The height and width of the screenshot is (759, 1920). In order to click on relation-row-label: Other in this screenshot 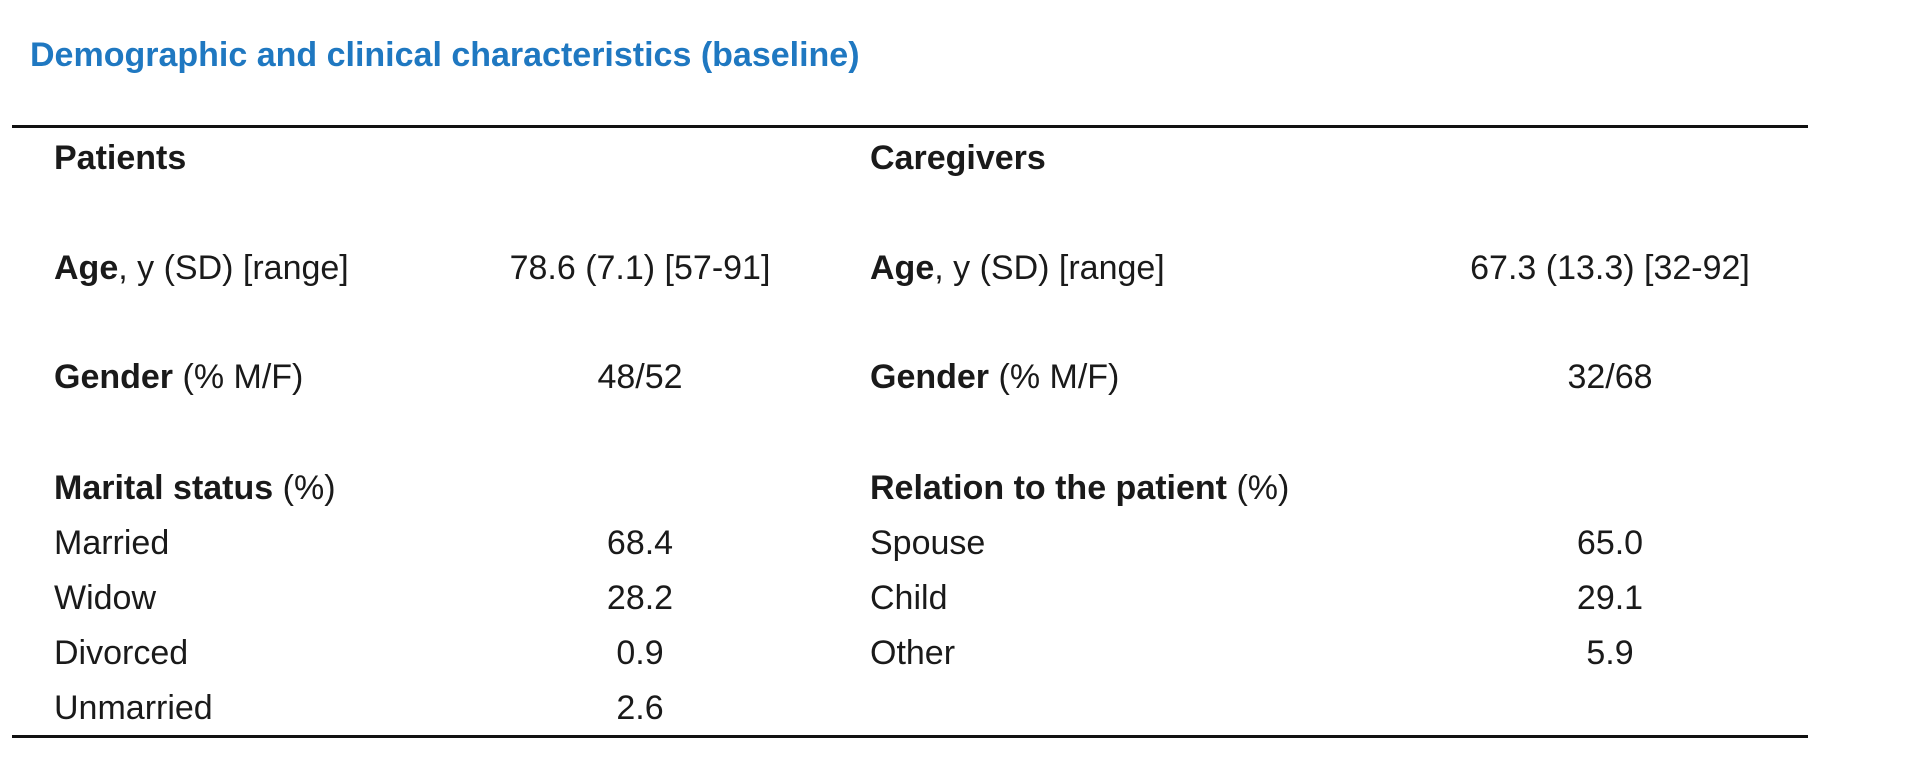, I will do `click(913, 653)`.